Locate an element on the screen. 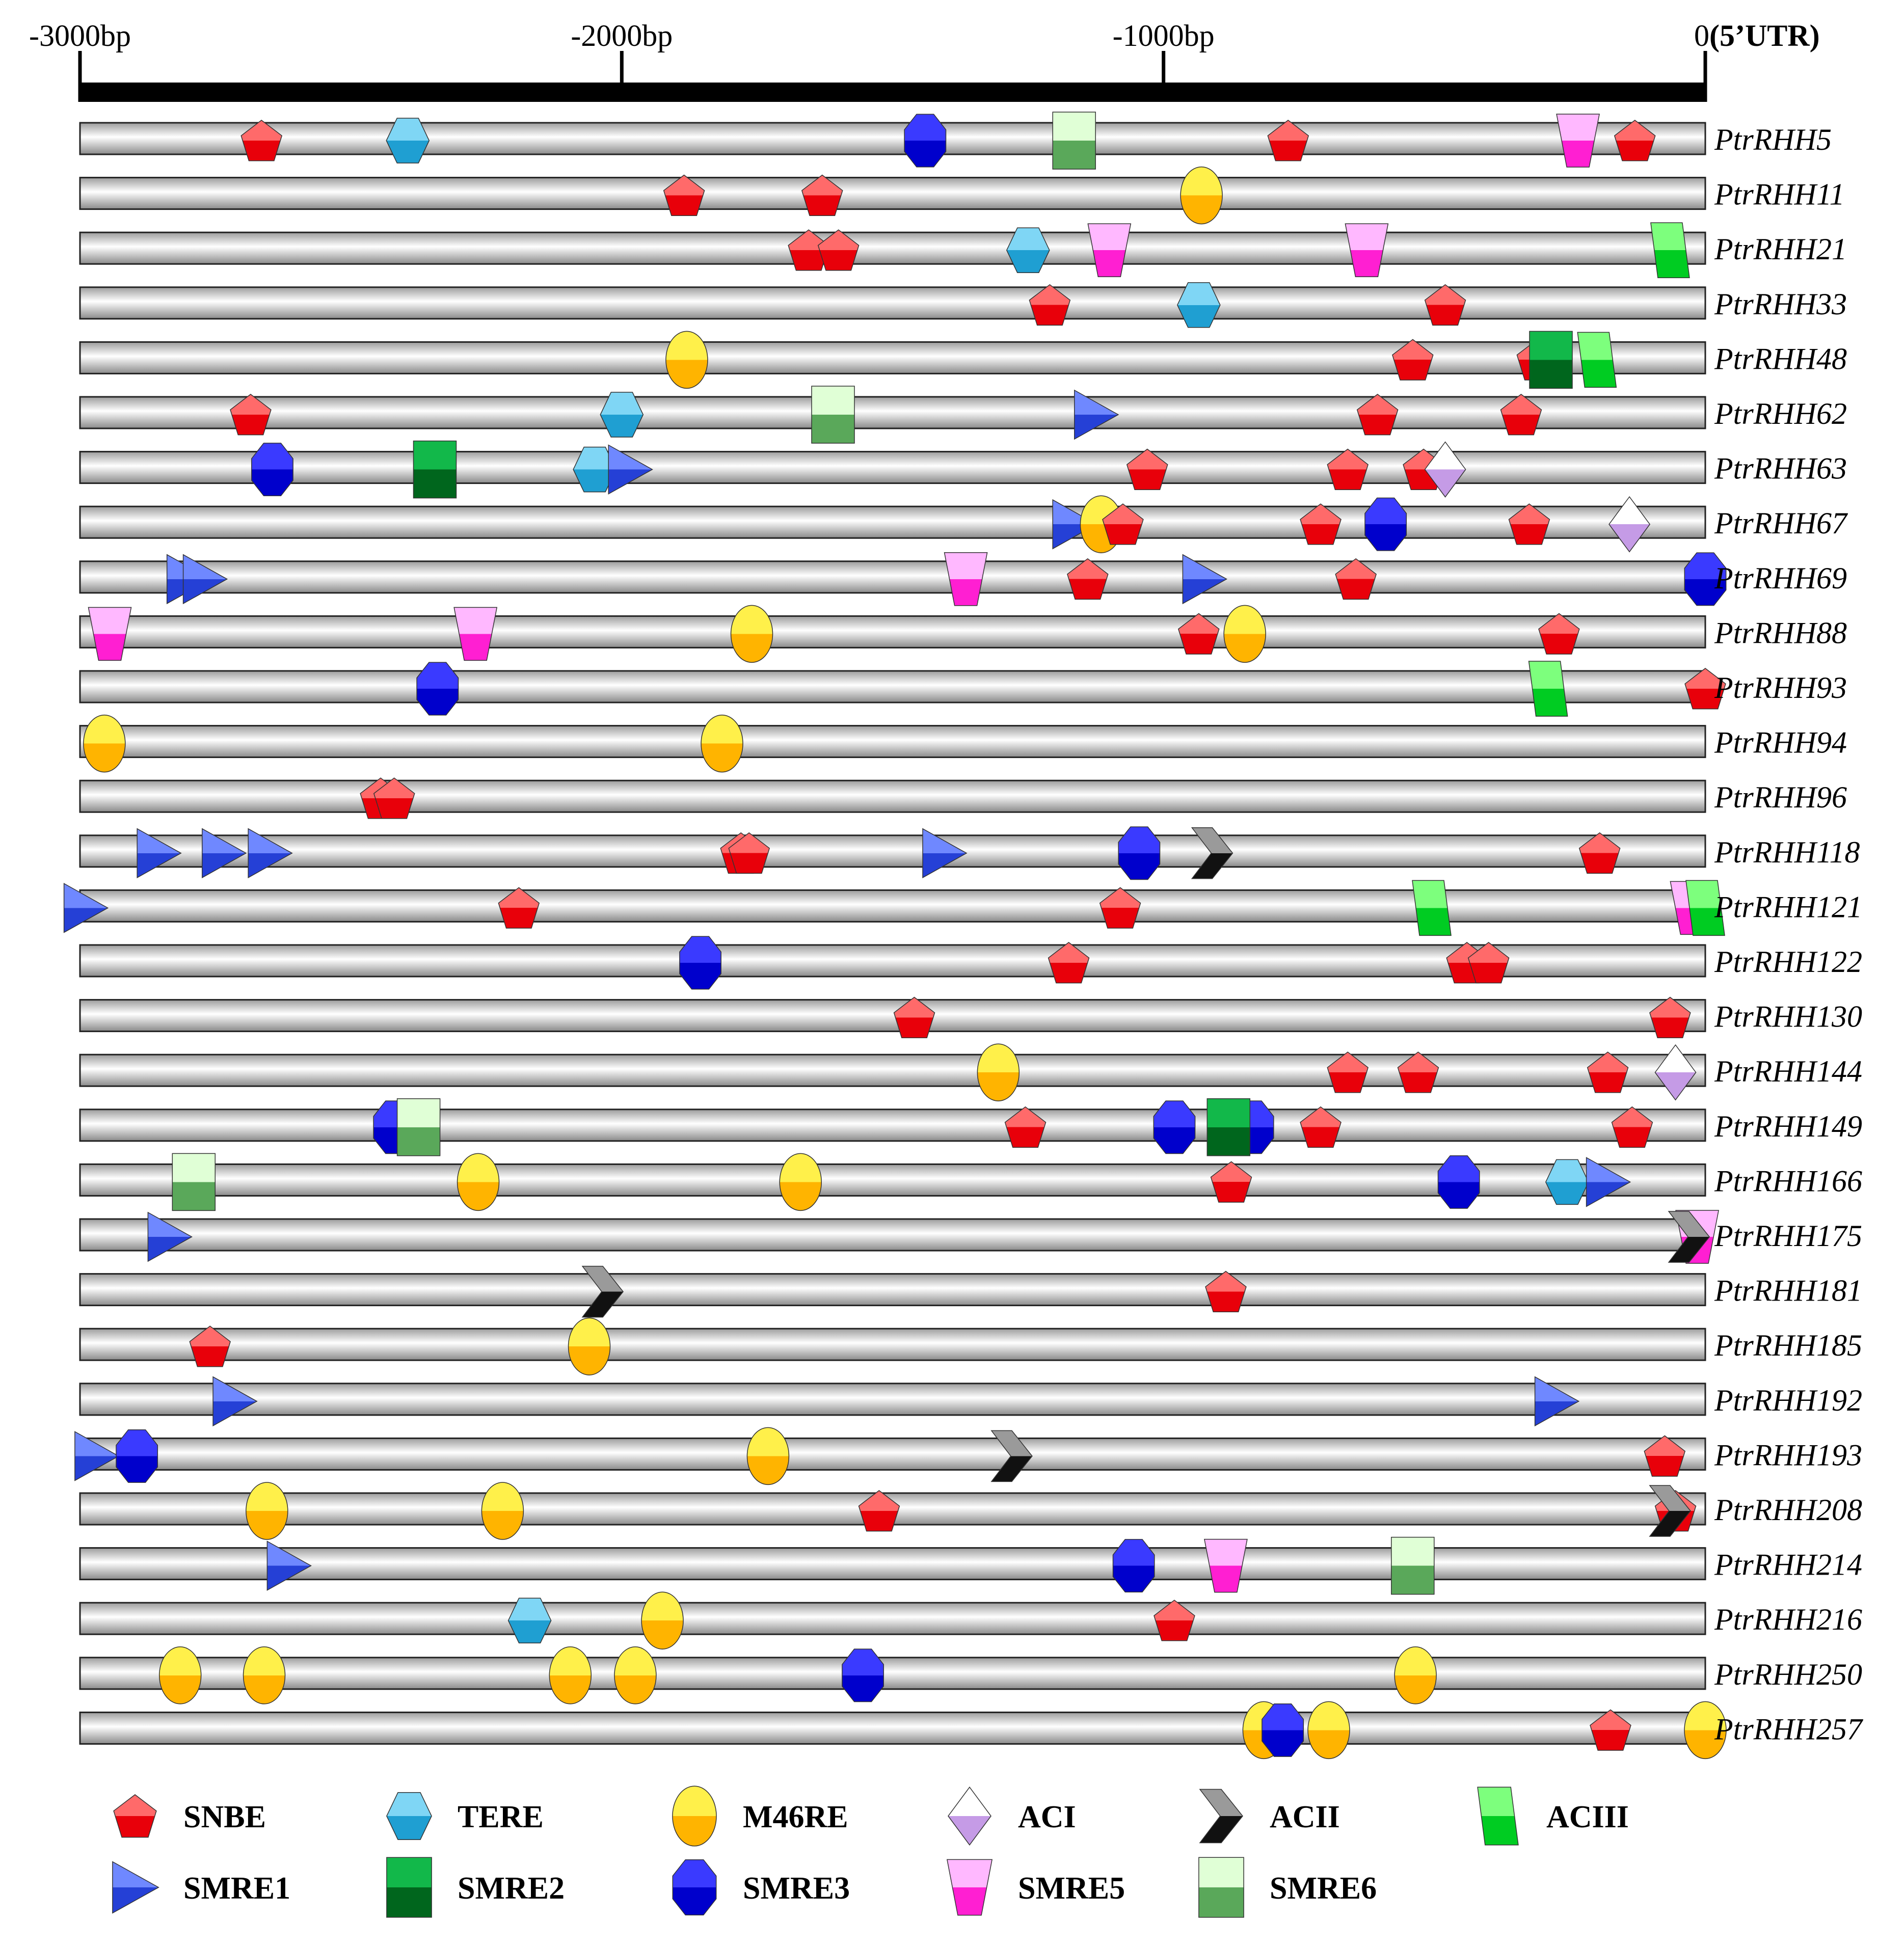  legend-label: TERE is located at coordinates (501, 1817).